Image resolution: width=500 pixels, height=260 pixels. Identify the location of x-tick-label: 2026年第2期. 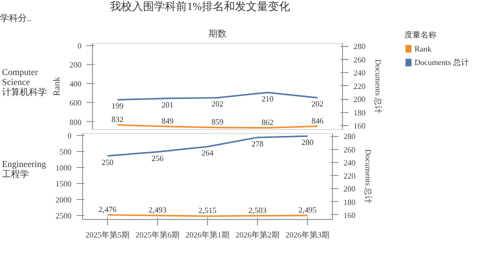
(258, 235).